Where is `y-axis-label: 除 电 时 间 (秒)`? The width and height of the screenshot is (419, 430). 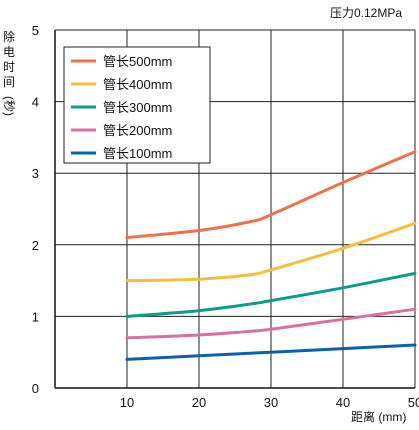
y-axis-label: 除 电 时 间 (秒) is located at coordinates (9, 72).